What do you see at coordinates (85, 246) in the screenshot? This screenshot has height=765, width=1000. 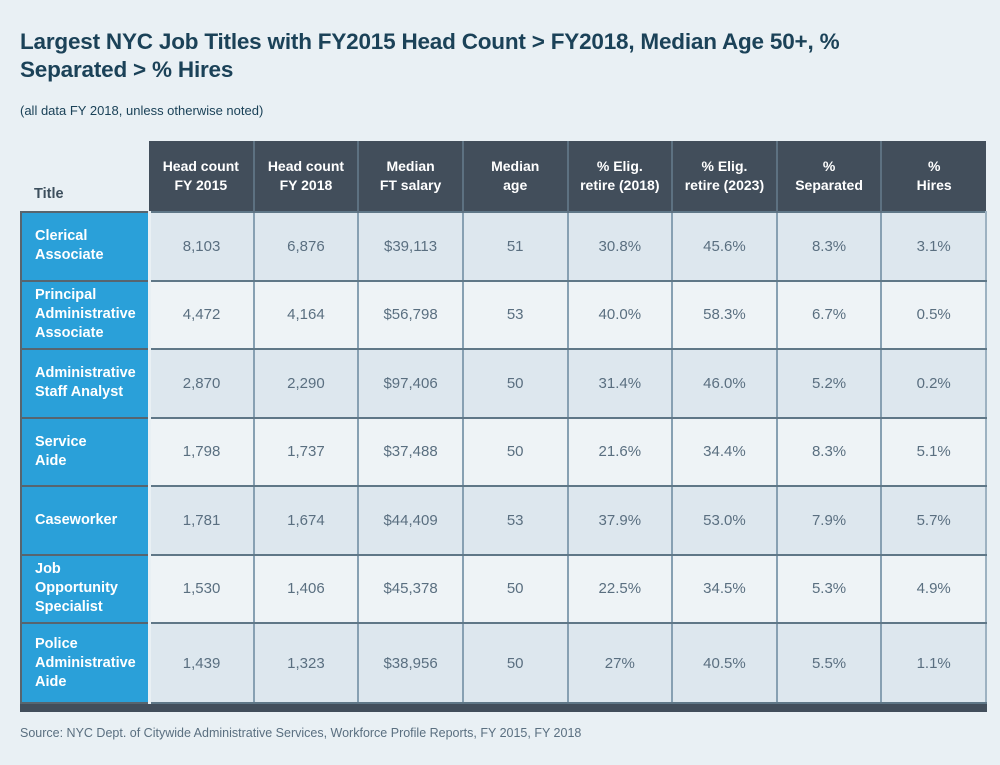 I see `row-title-cell: Clerical Associate` at bounding box center [85, 246].